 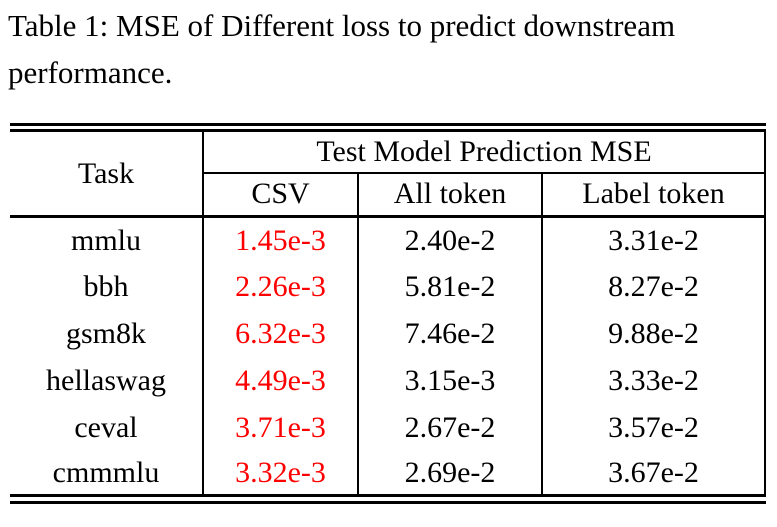 I want to click on task-cell: bbh, so click(x=107, y=287).